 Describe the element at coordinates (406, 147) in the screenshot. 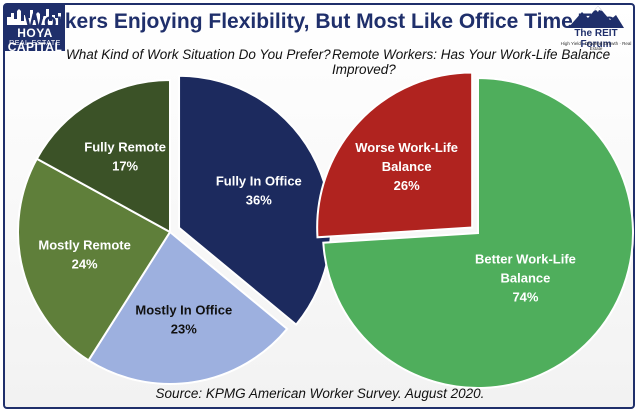

I see `slice-category-label: Worse Work-Life` at that location.